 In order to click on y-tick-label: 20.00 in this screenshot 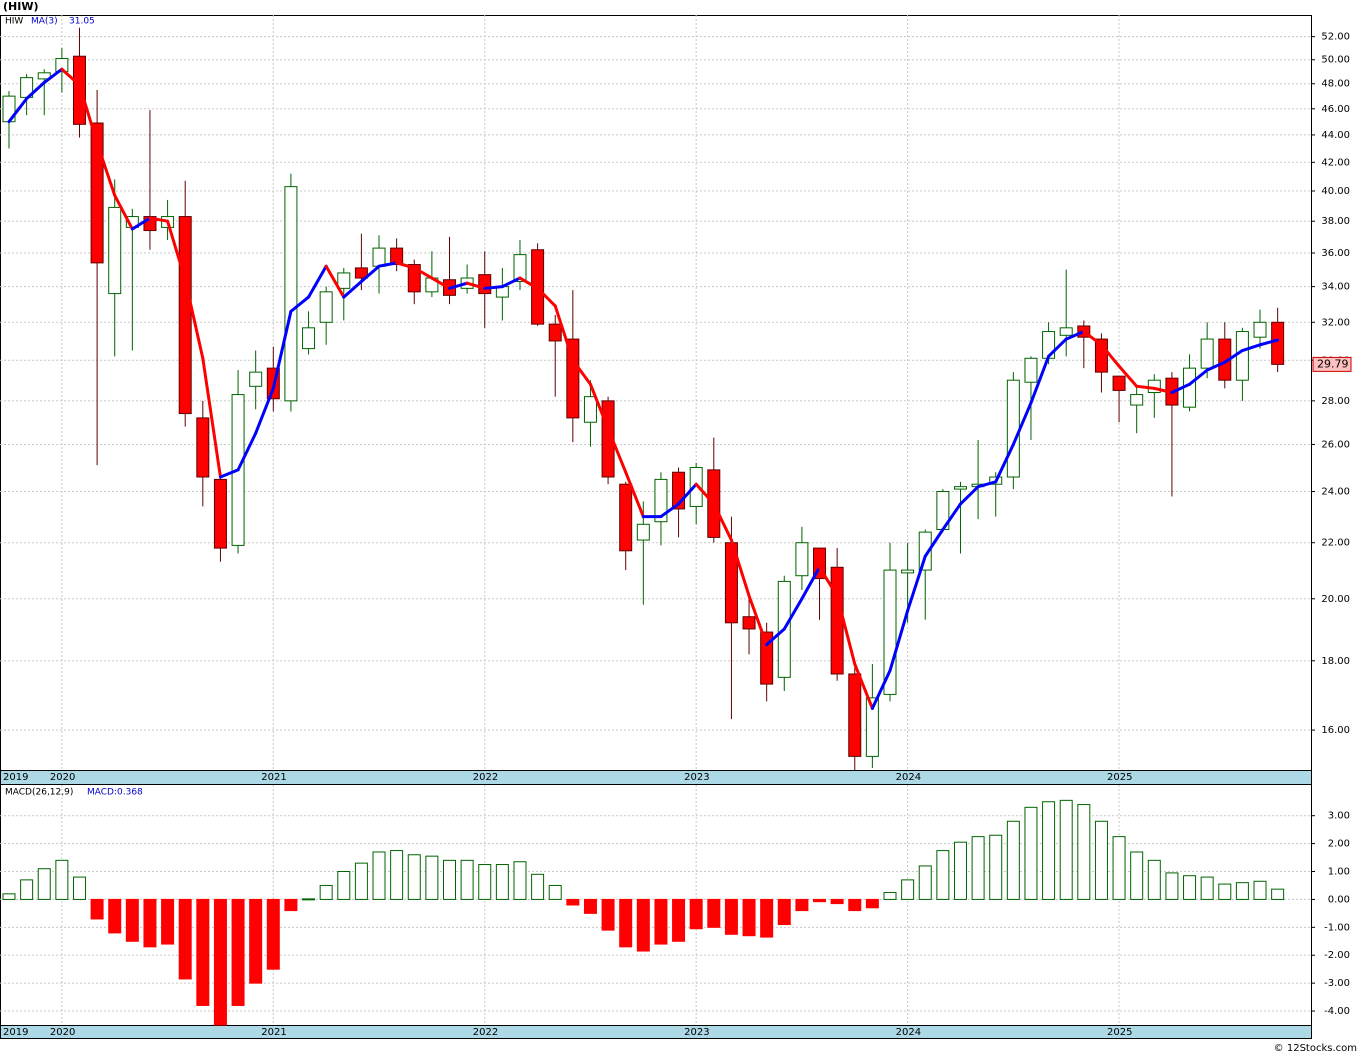, I will do `click(1335, 599)`.